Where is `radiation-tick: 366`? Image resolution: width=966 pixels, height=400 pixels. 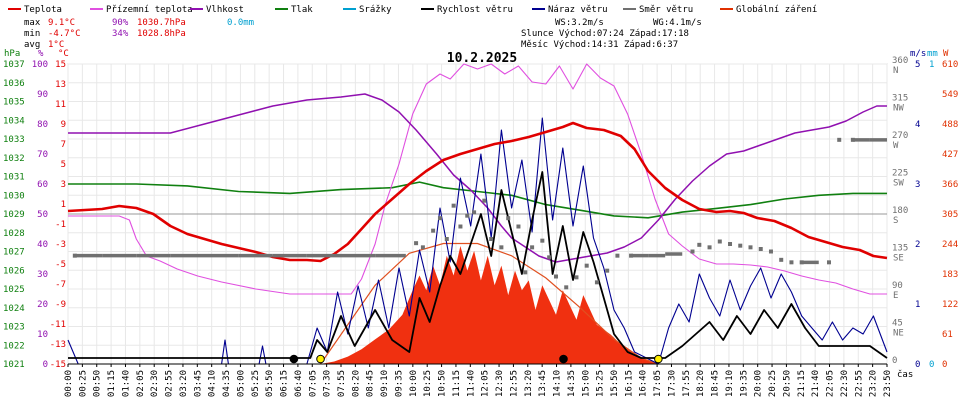
radiation-tick: 366 is located at coordinates (950, 185).